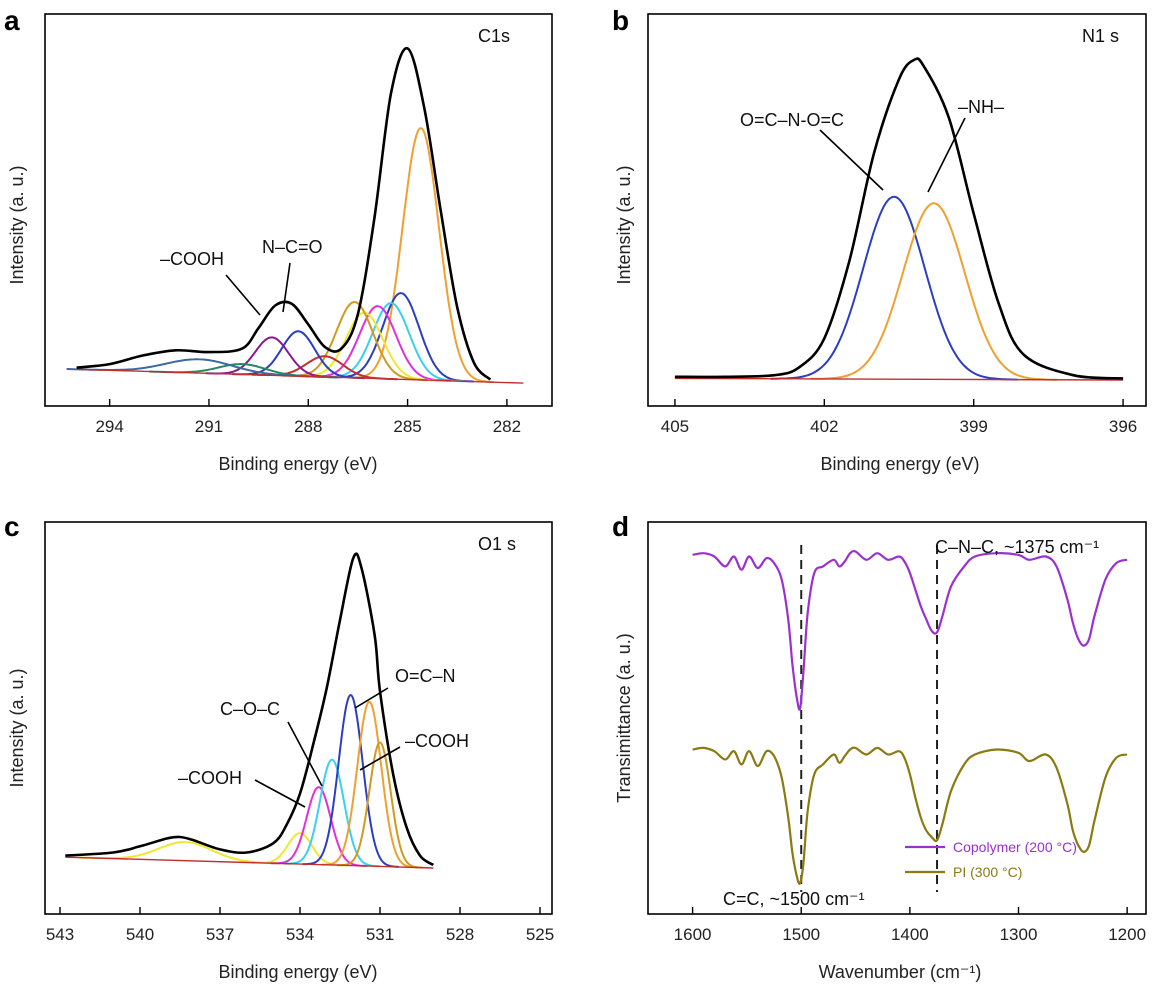 The width and height of the screenshot is (1154, 988). What do you see at coordinates (220, 934) in the screenshot?
I see `x-tick-label: 537` at bounding box center [220, 934].